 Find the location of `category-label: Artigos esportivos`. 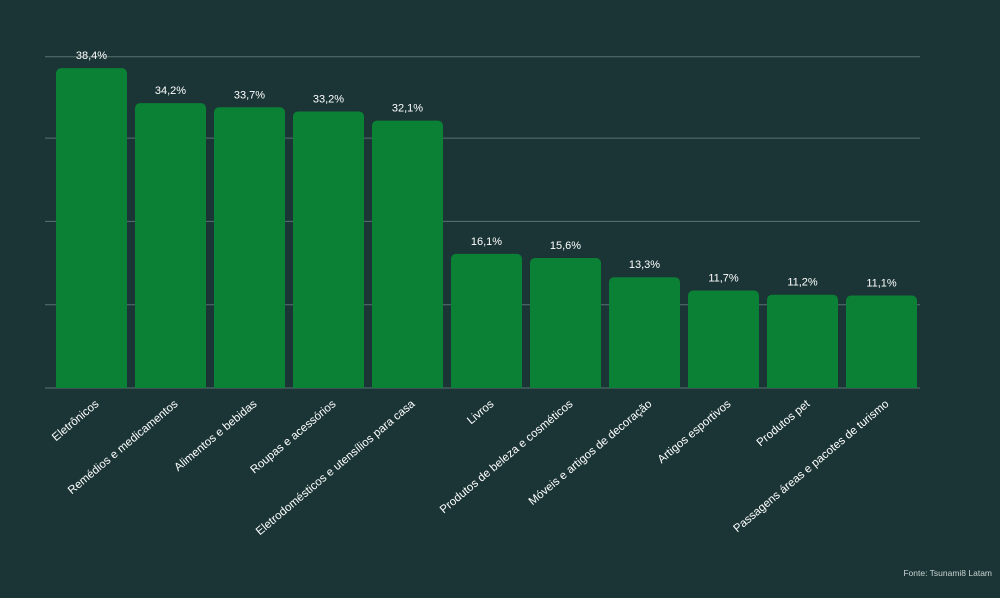

category-label: Artigos esportivos is located at coordinates (695, 432).